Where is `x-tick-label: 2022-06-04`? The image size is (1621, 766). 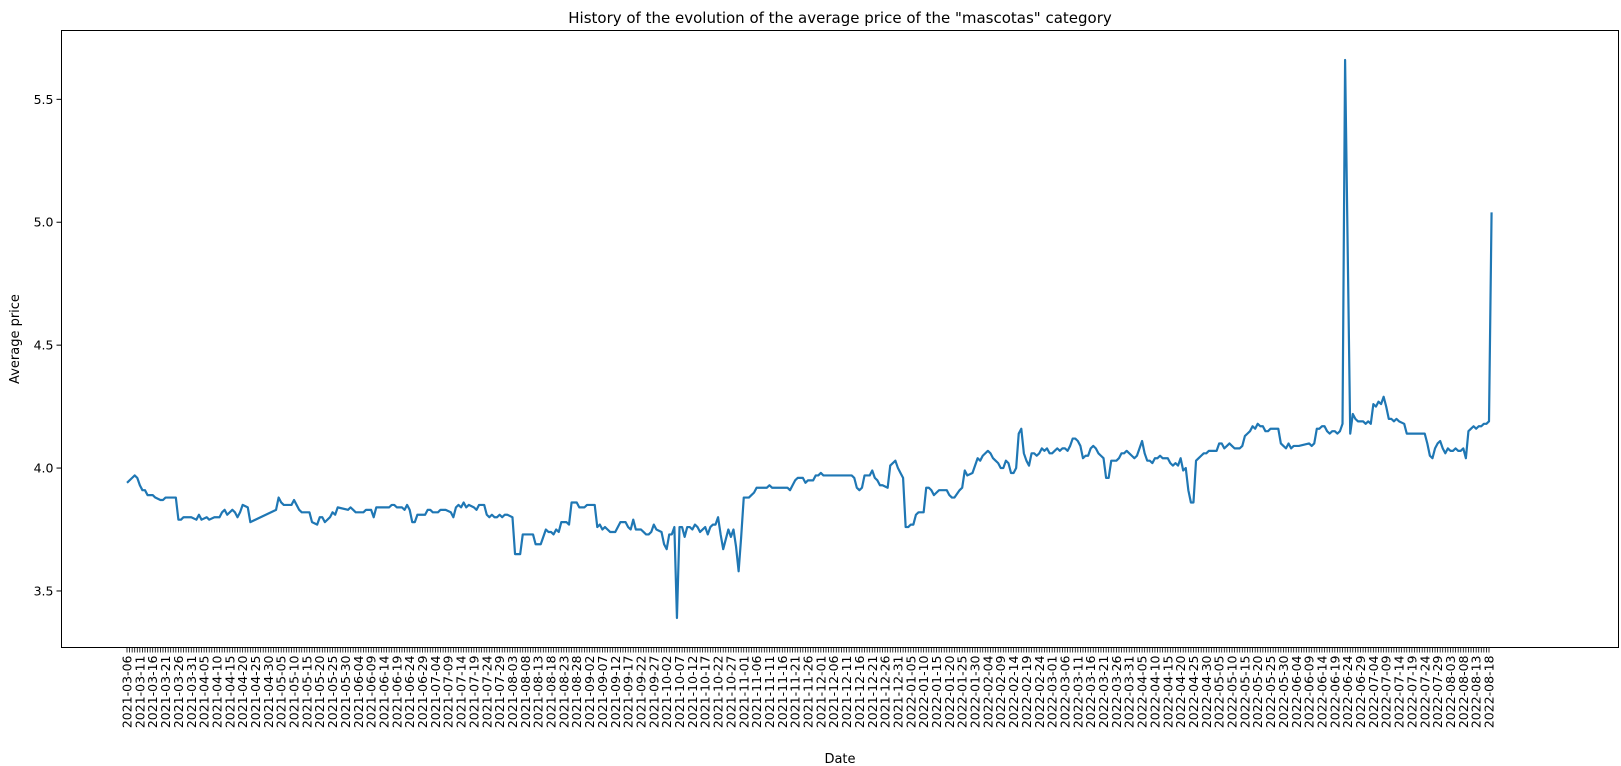 x-tick-label: 2022-06-04 is located at coordinates (1296, 691).